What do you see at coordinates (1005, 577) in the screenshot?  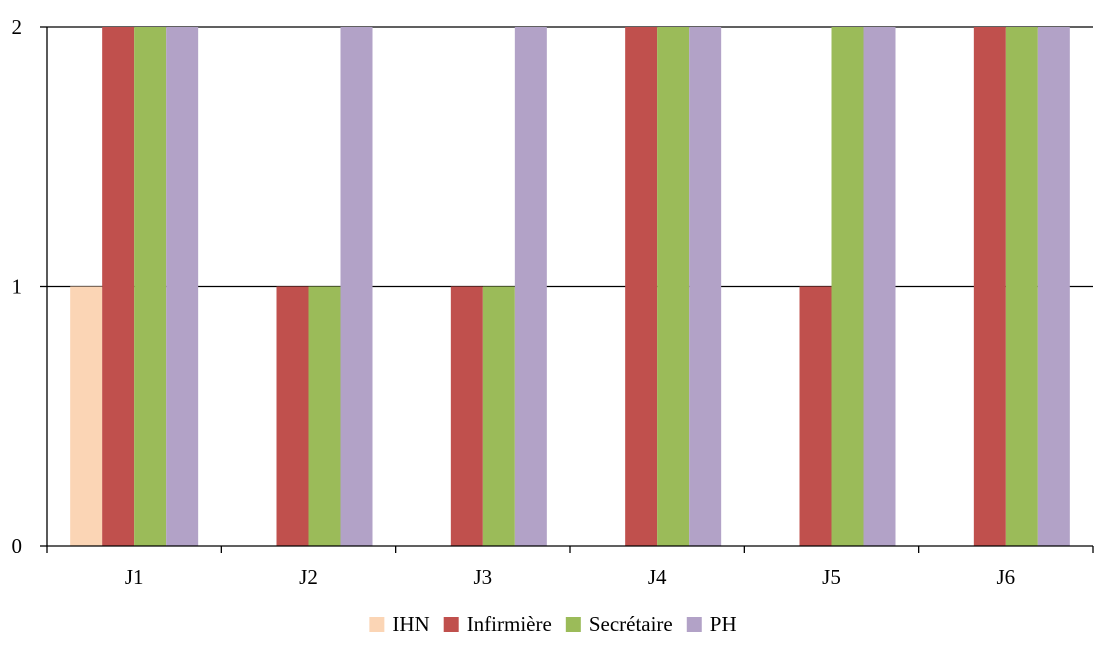 I see `x-tick-label: J6` at bounding box center [1005, 577].